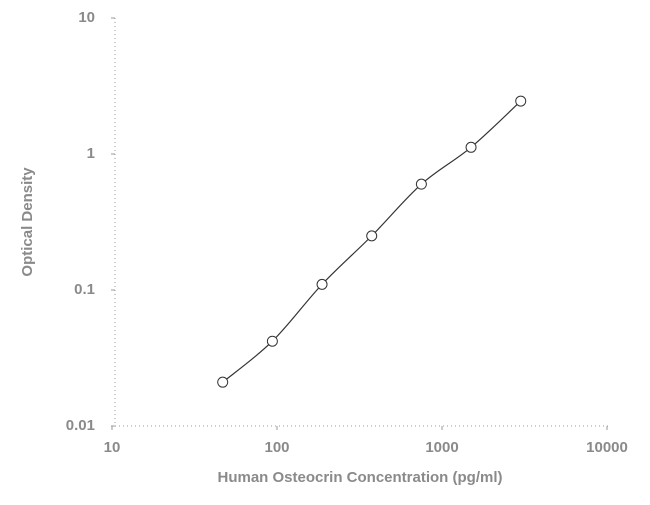 The image size is (650, 505). Describe the element at coordinates (359, 477) in the screenshot. I see `x-axis-title: Human Osteocrin Concentration (pg/ml)` at that location.